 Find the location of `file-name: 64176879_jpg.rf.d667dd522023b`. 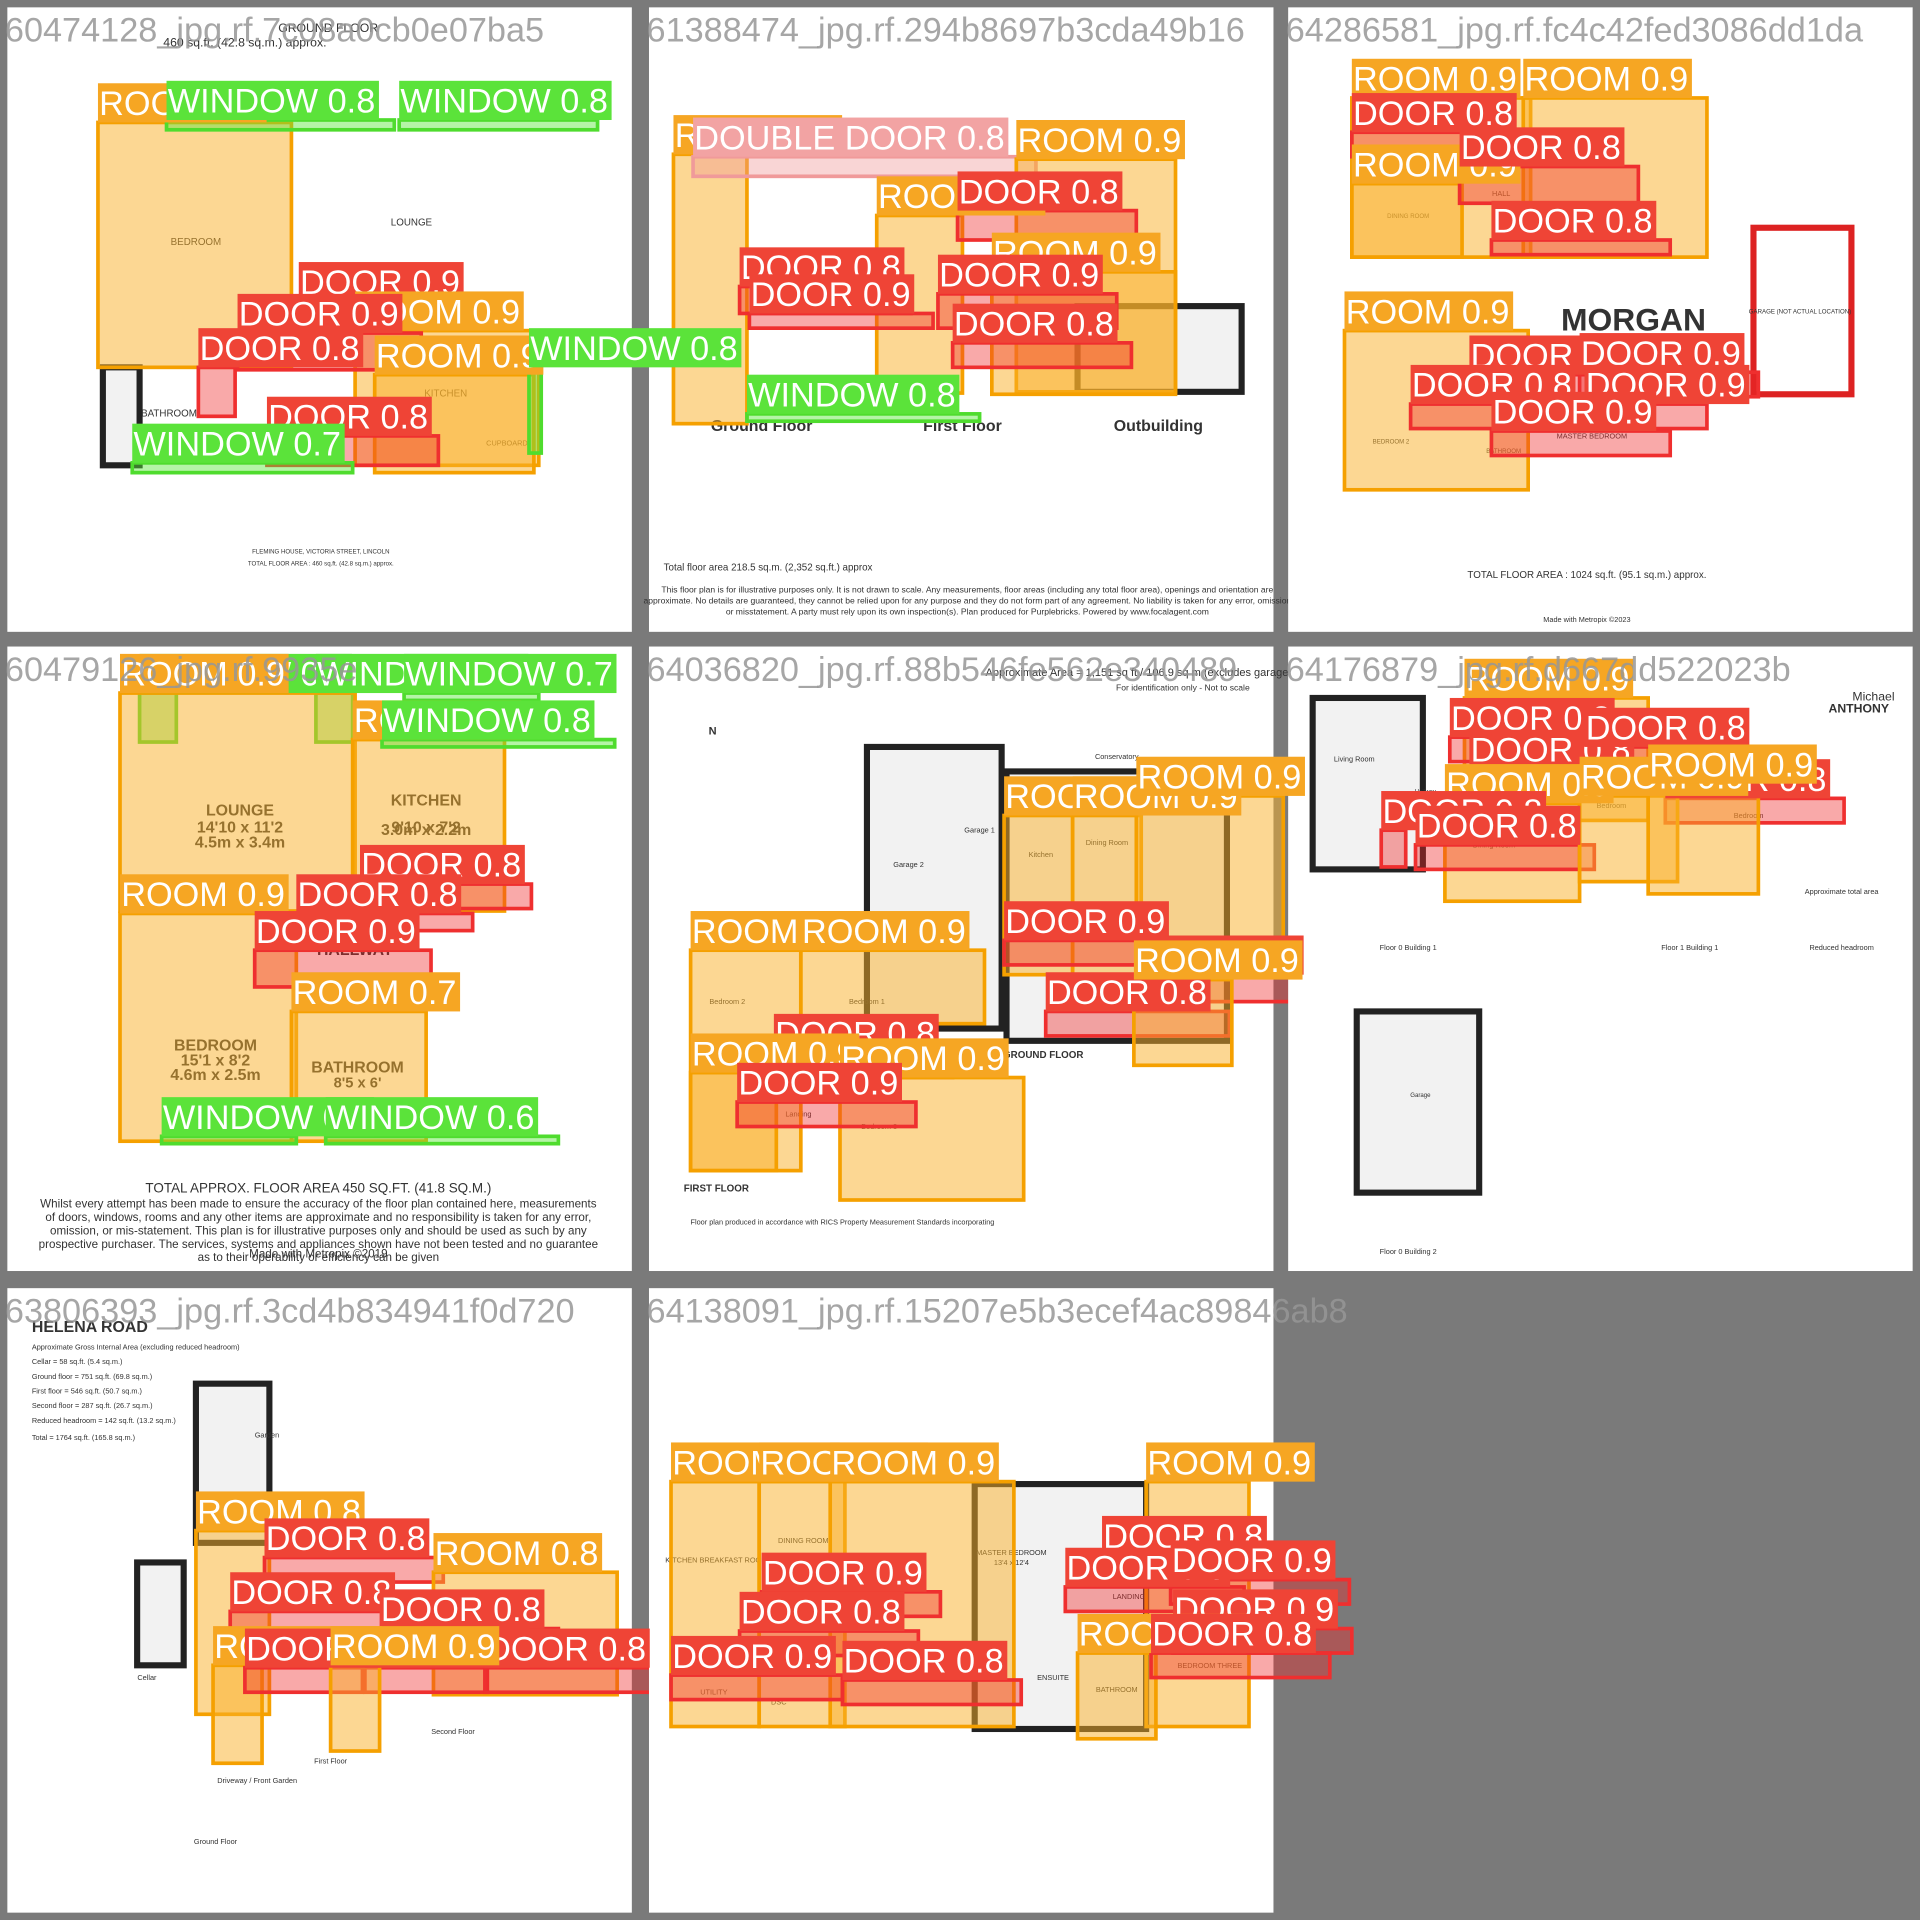

file-name: 64176879_jpg.rf.d667dd522023b is located at coordinates (1538, 670).